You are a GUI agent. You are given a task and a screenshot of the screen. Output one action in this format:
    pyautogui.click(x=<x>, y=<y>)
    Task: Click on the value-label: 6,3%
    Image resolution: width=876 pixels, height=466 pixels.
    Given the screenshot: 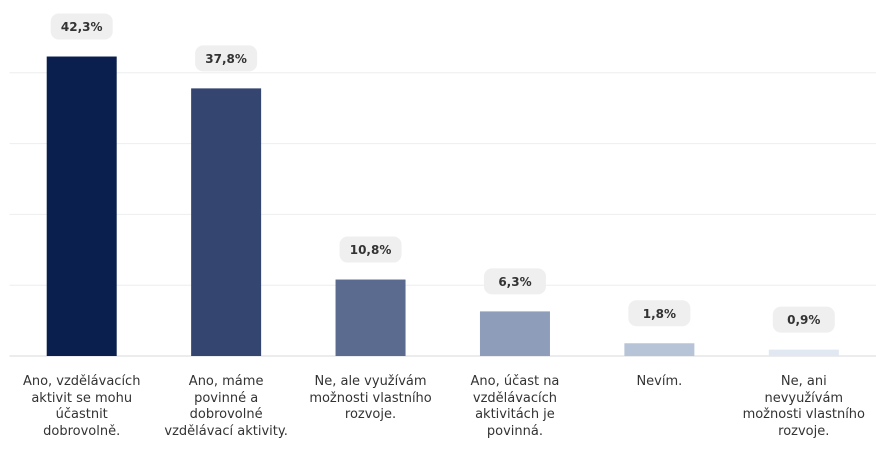 What is the action you would take?
    pyautogui.click(x=514, y=282)
    